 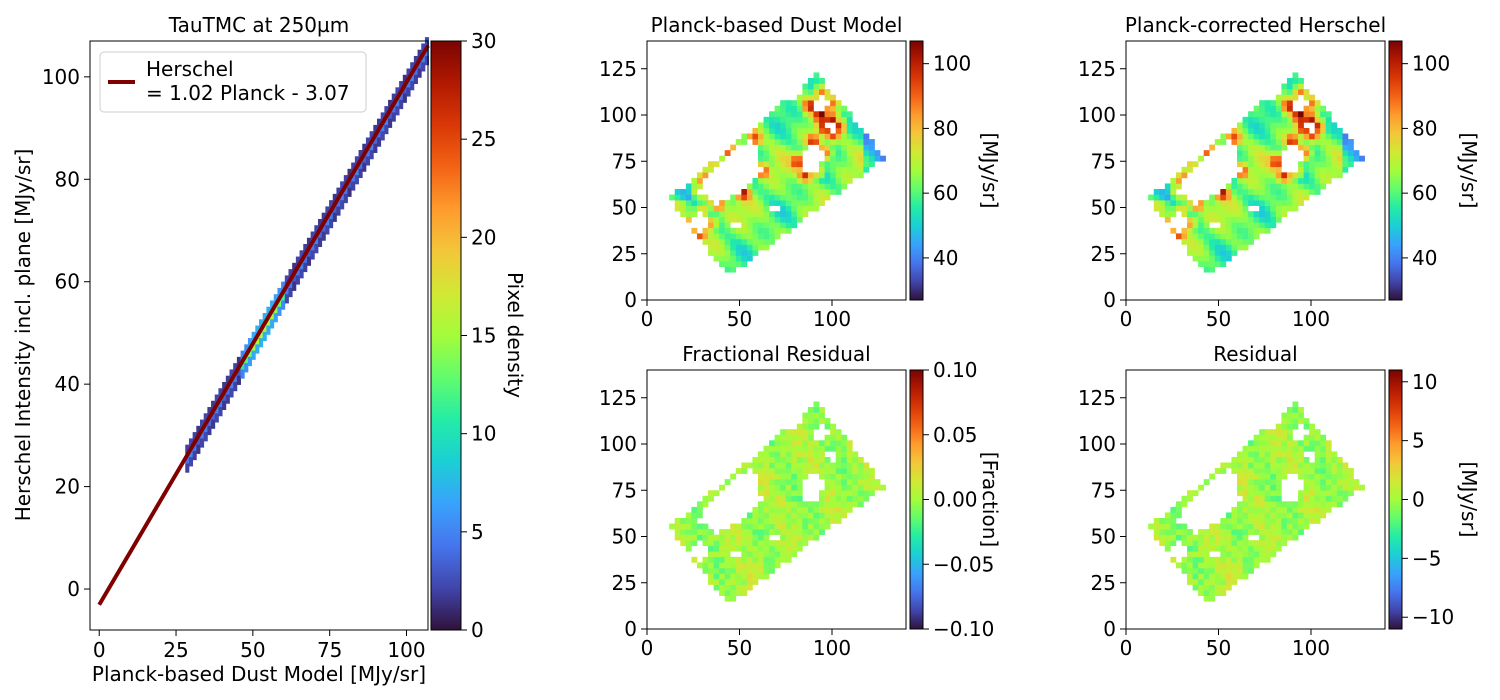 I want to click on corrected_herschel-colorbar-label: [MJy/sr], so click(x=1469, y=171).